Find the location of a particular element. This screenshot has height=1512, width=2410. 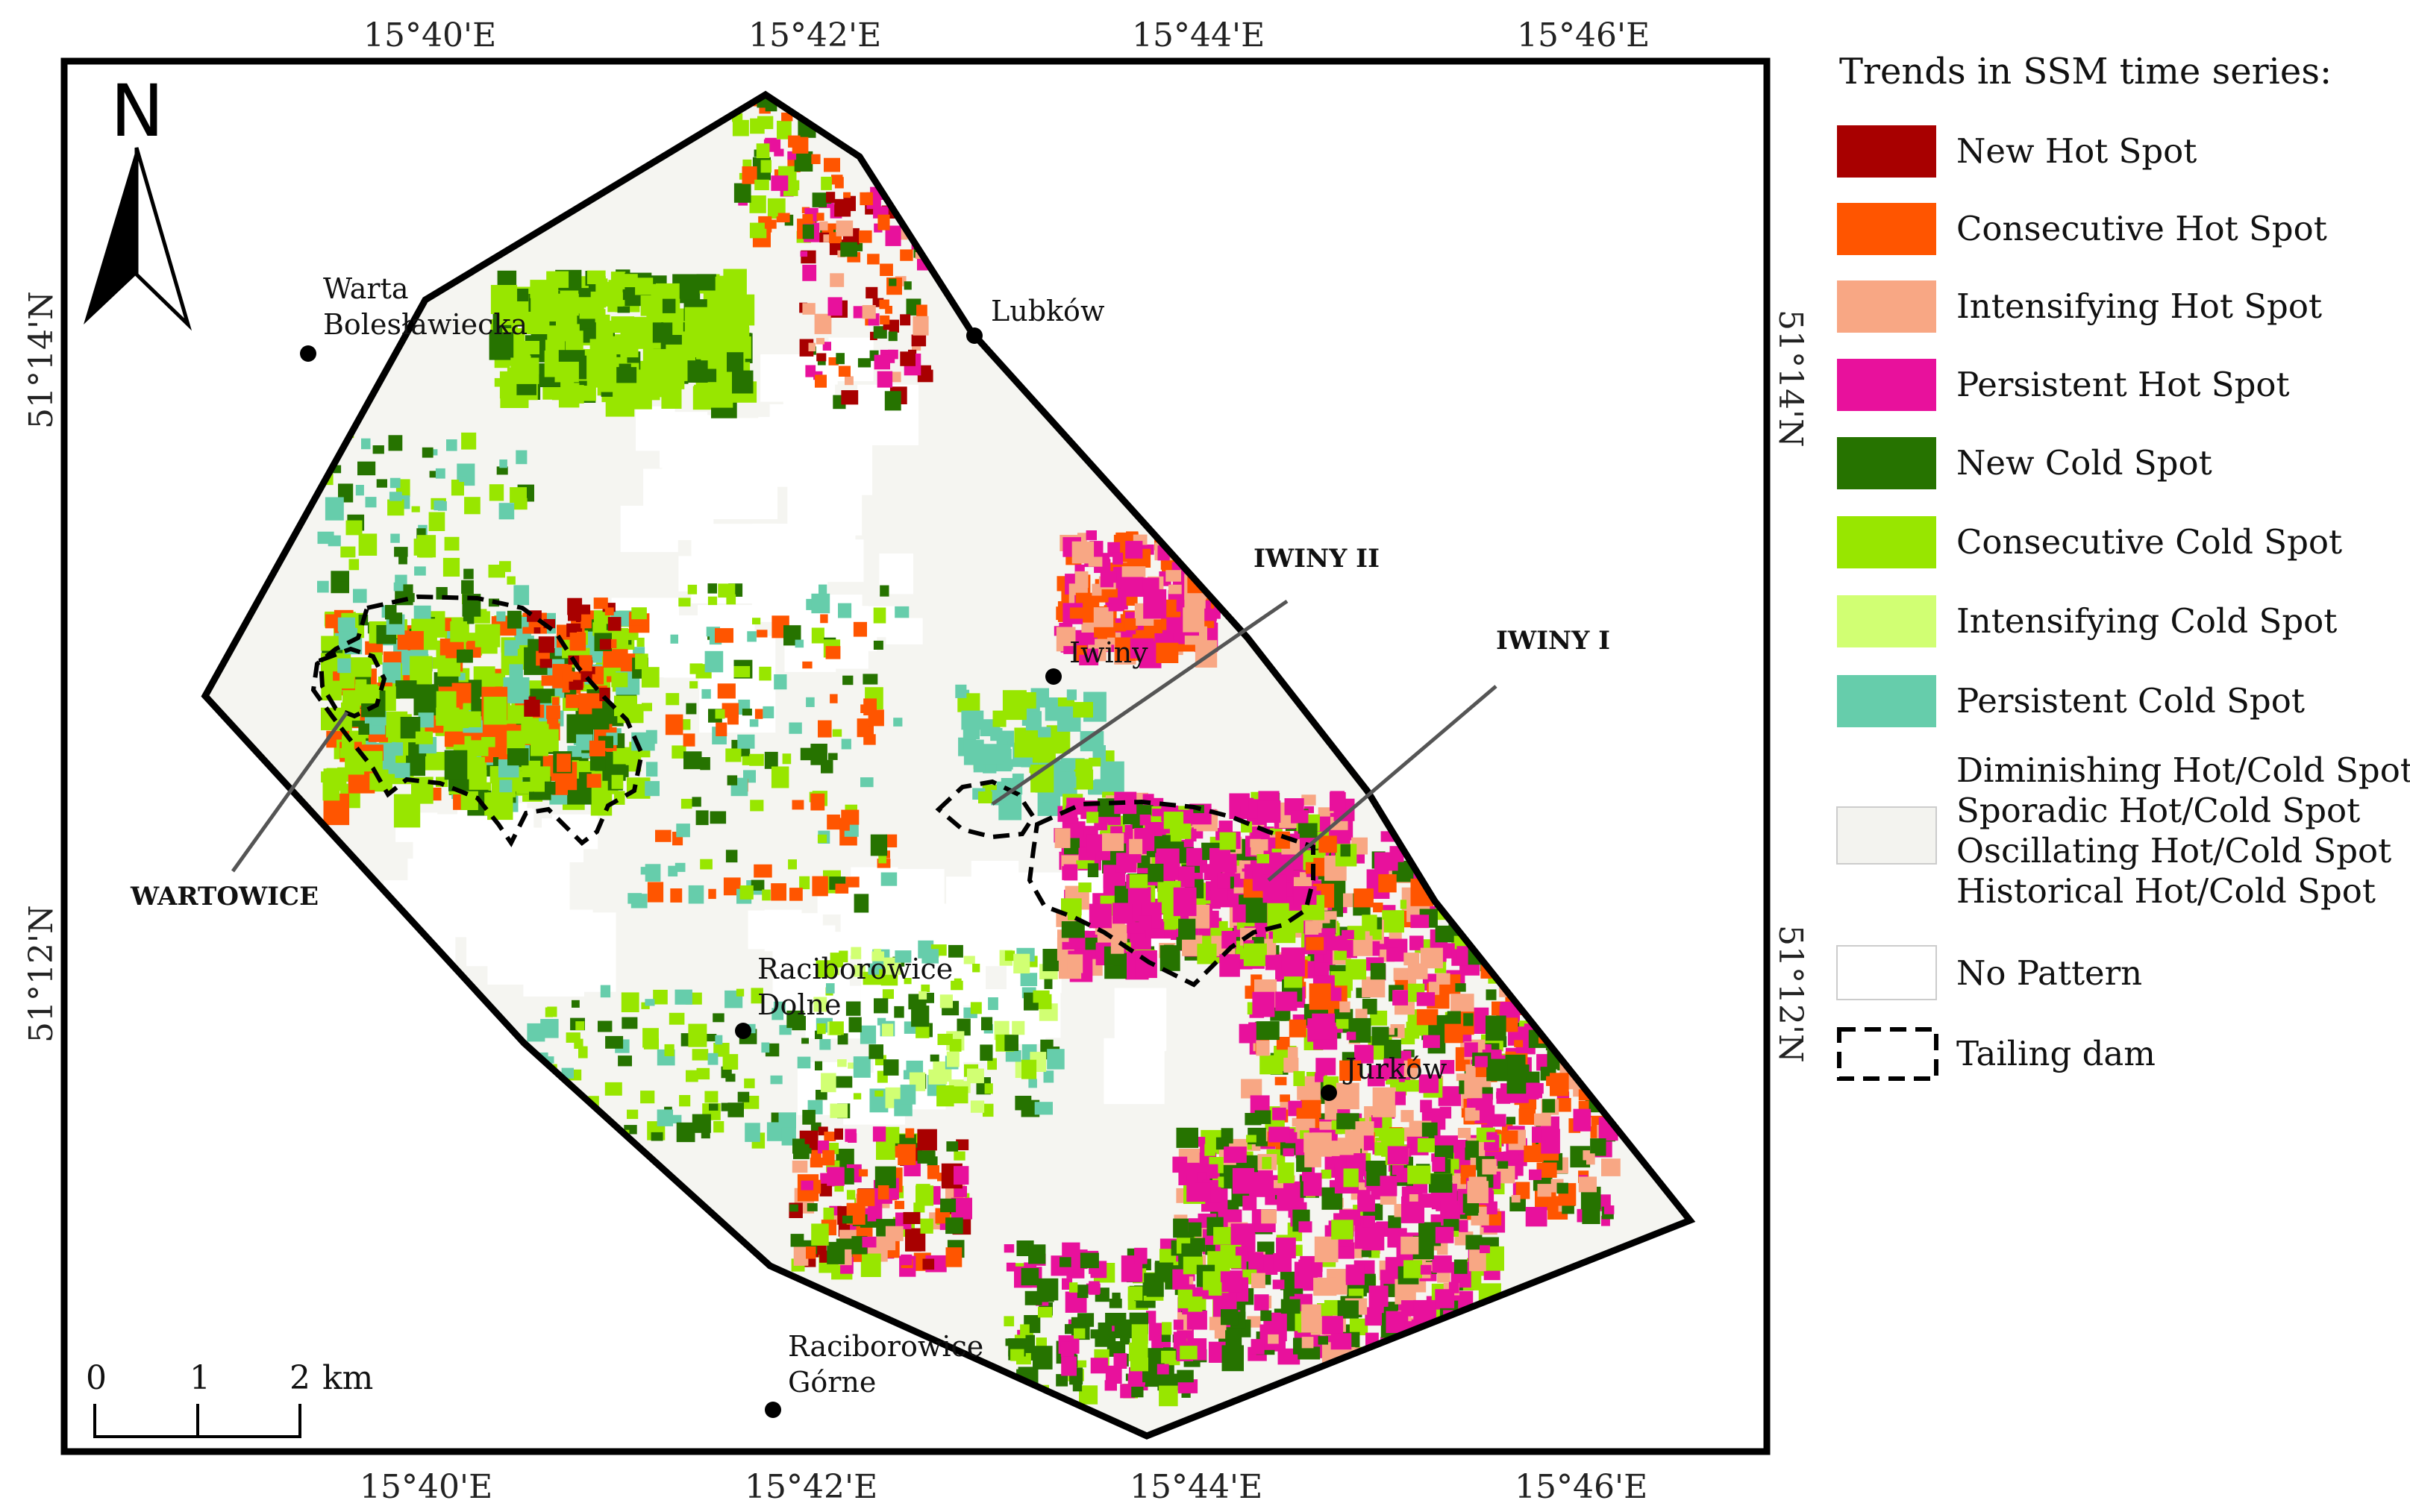

legend-label-no-pattern: No Pattern is located at coordinates (2049, 973).